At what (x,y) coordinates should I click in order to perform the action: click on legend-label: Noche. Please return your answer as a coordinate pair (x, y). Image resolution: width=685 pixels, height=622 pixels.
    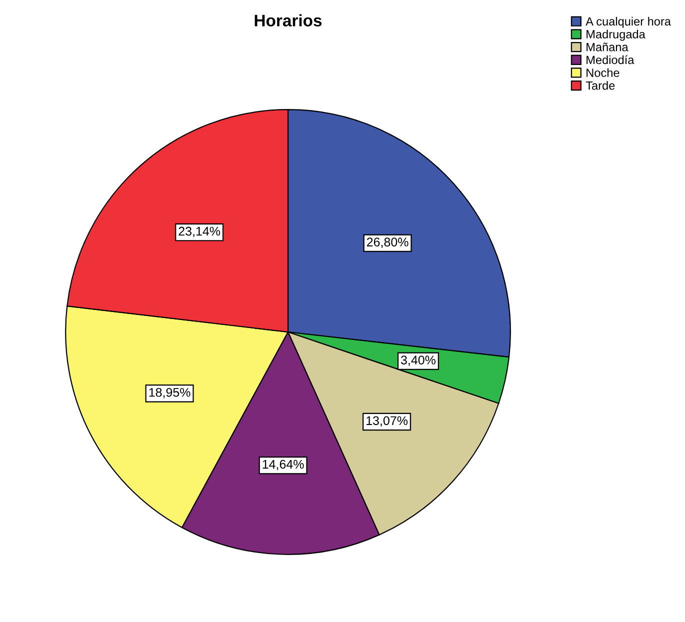
    Looking at the image, I should click on (603, 72).